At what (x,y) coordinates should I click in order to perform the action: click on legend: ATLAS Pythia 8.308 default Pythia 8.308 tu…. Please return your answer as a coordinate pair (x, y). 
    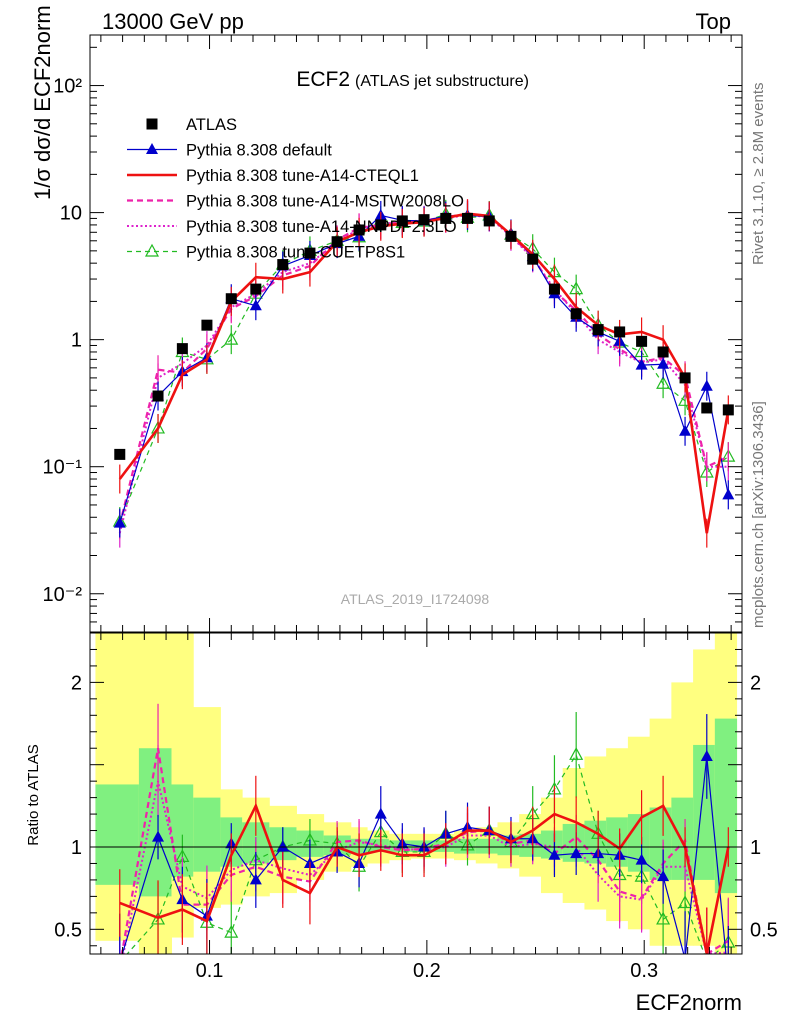
    Looking at the image, I should click on (295, 189).